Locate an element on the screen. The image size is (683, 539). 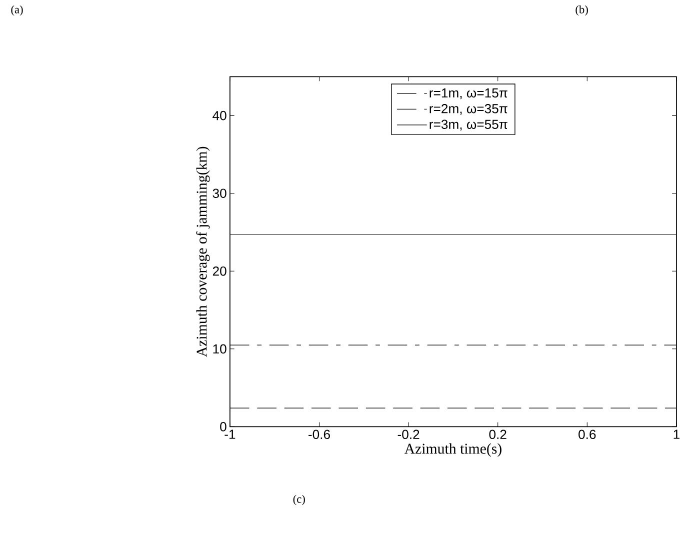
x-tick-label: -1 is located at coordinates (230, 434).